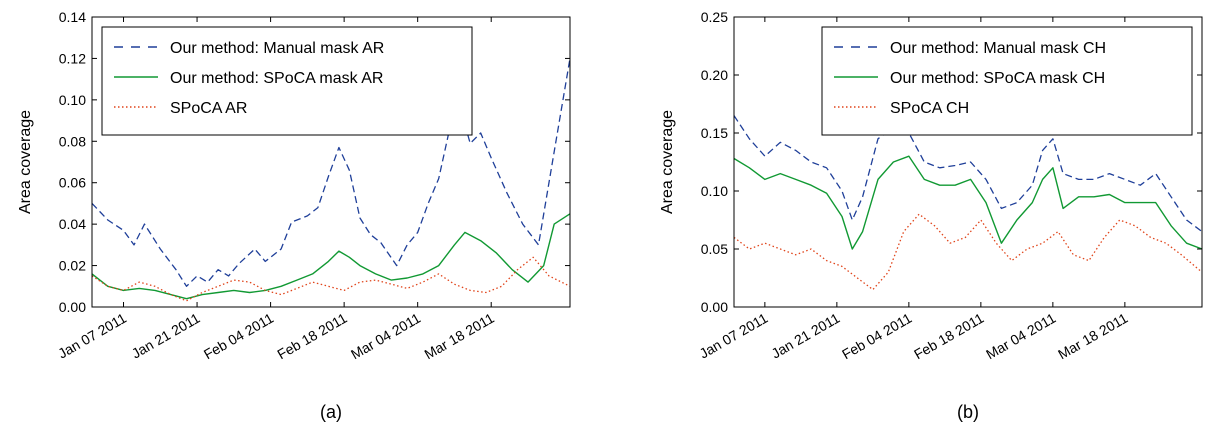 Image resolution: width=1211 pixels, height=439 pixels. I want to click on legend-label: Our method: SPoCA mask AR, so click(276, 78).